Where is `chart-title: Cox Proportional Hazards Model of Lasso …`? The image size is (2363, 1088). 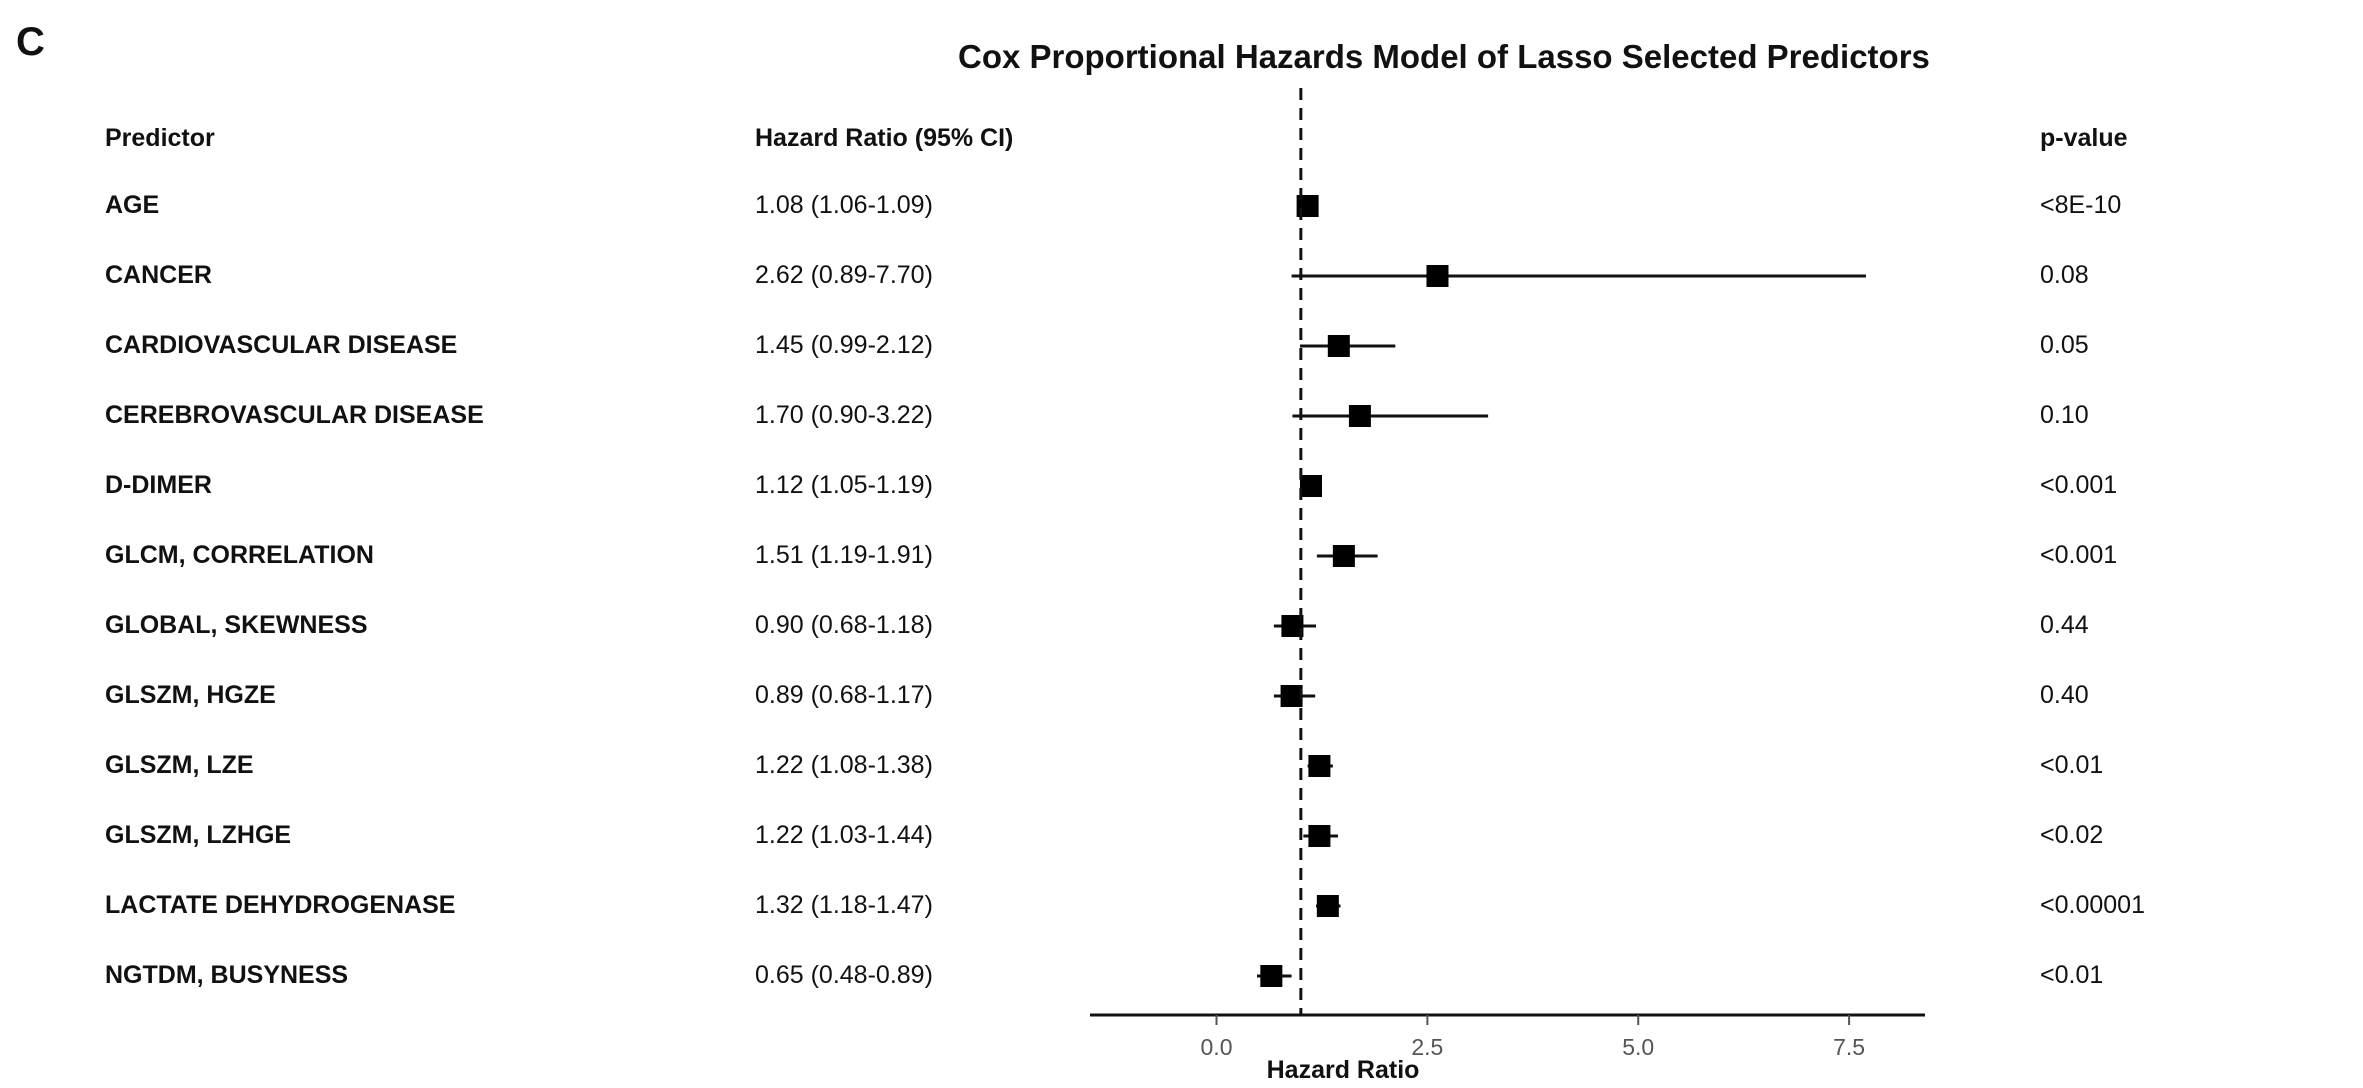
chart-title: Cox Proportional Hazards Model of Lasso … is located at coordinates (1444, 56).